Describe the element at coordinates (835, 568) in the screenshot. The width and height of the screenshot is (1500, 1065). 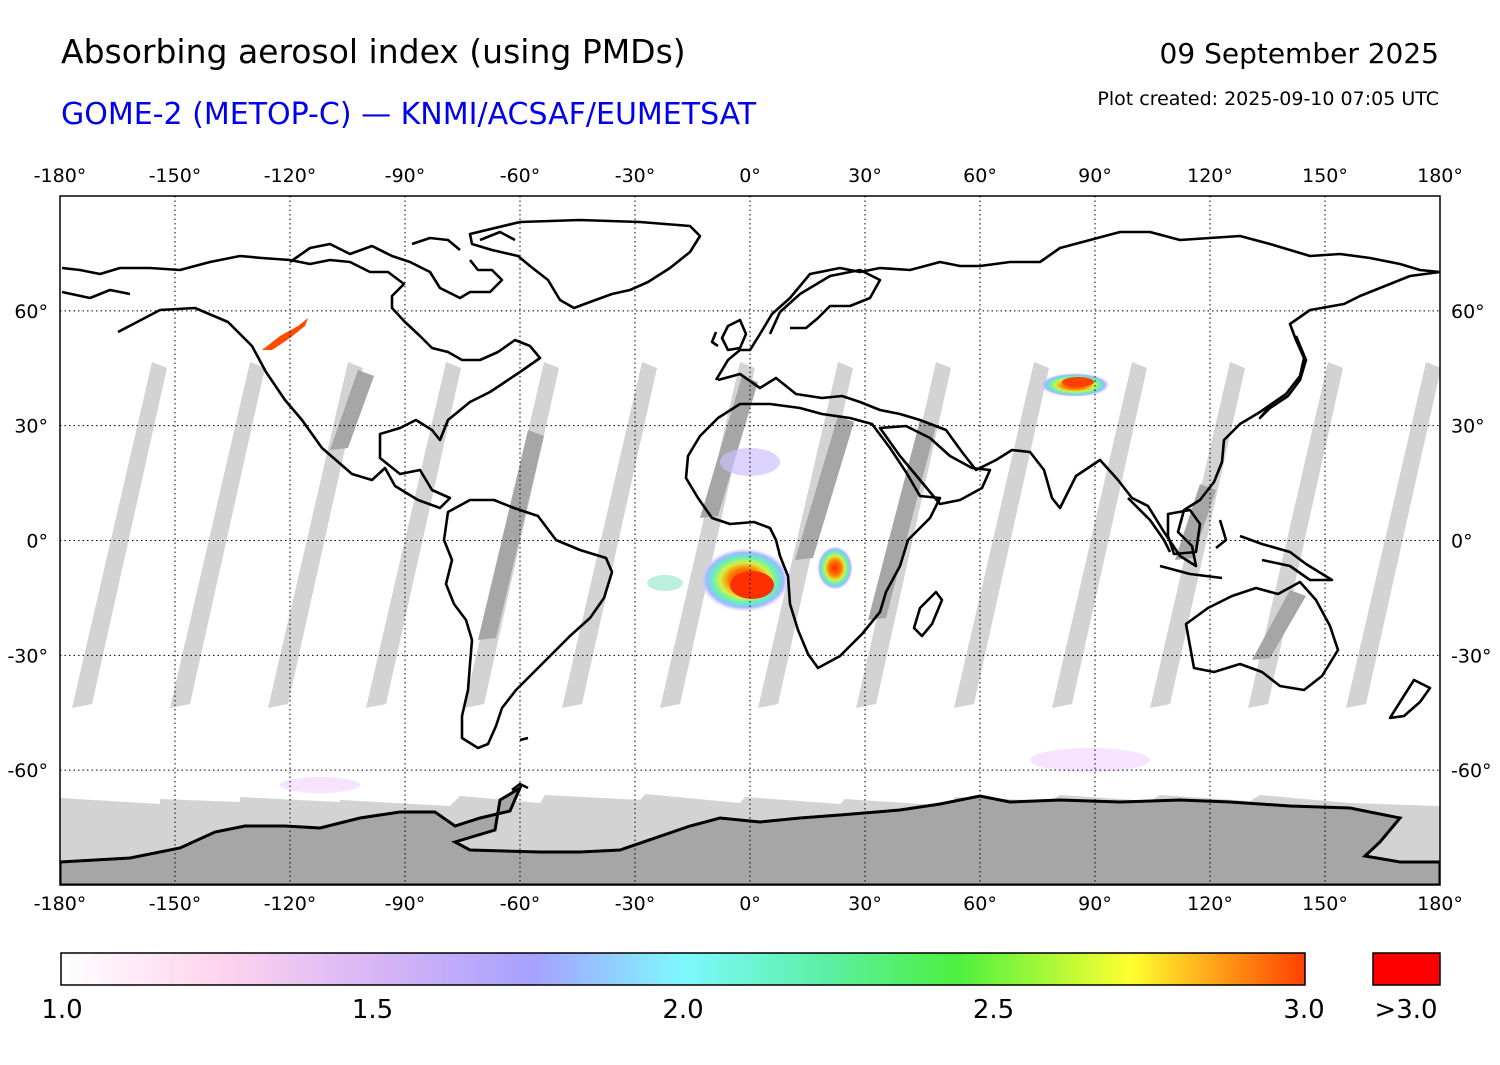
I see `aerosol-plume-east-africa` at that location.